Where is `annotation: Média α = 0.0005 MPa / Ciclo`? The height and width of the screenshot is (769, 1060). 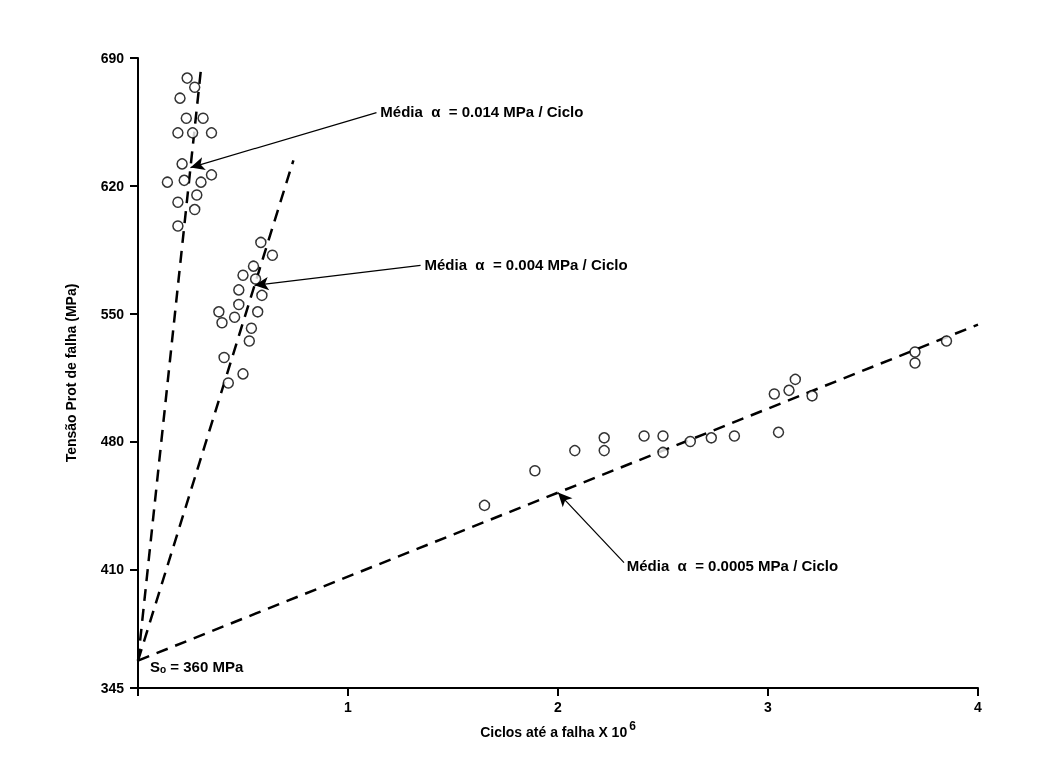
annotation: Média α = 0.0005 MPa / Ciclo is located at coordinates (732, 566).